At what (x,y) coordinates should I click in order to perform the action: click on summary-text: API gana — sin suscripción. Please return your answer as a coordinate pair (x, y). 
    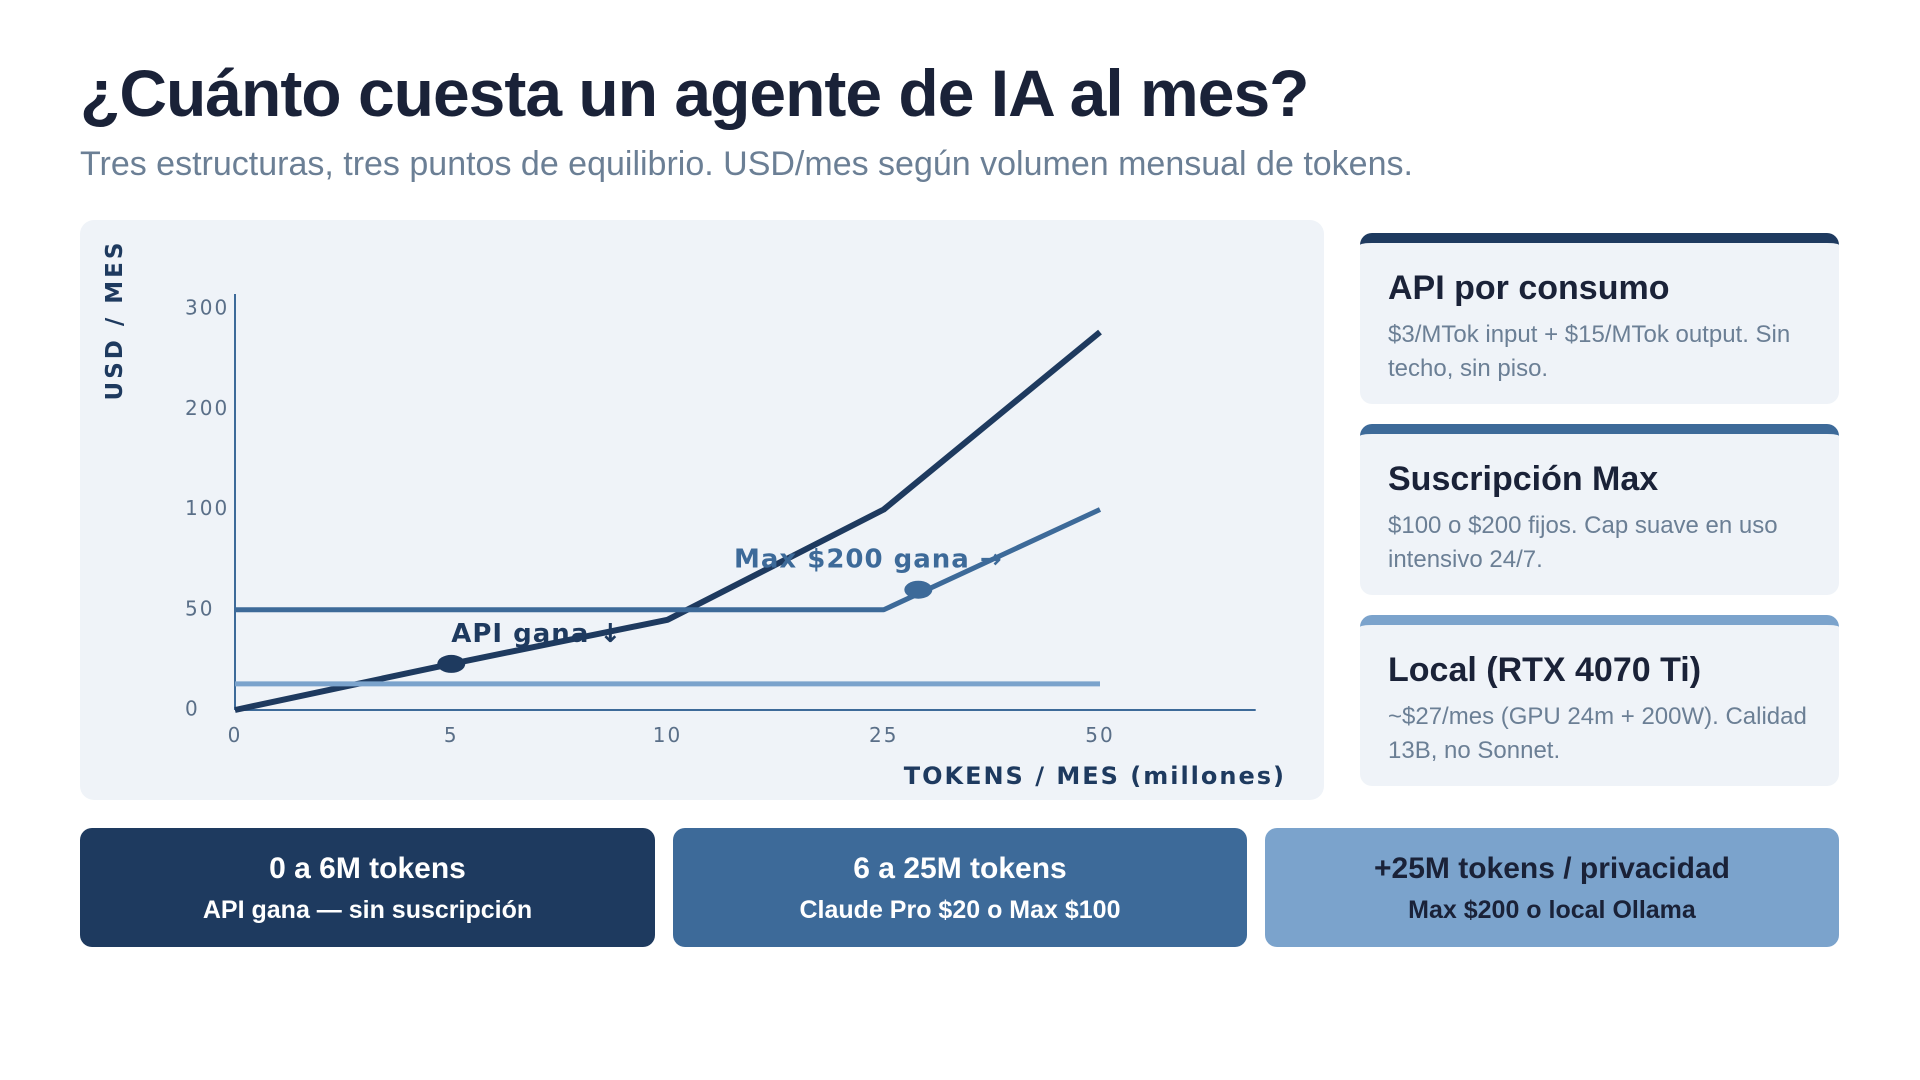
    Looking at the image, I should click on (367, 910).